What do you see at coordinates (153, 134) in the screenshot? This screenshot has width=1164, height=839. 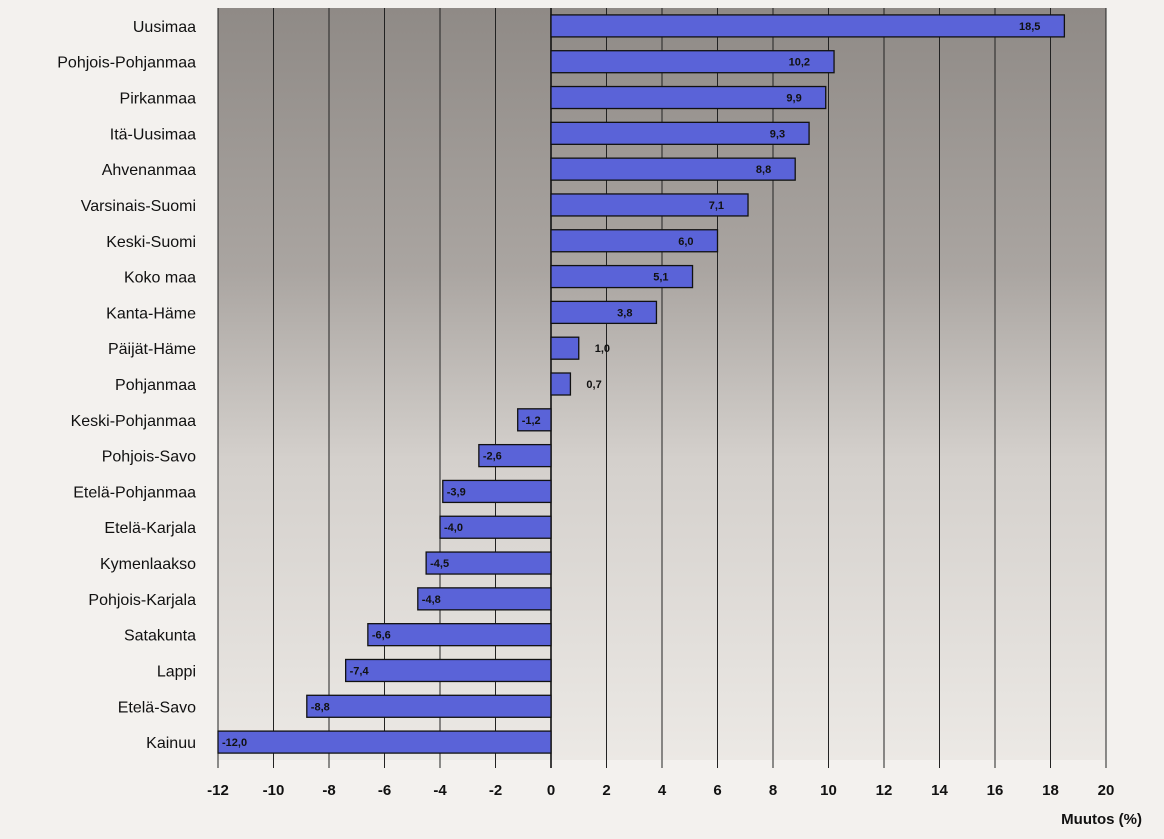 I see `category-label: Itä-Uusimaa` at bounding box center [153, 134].